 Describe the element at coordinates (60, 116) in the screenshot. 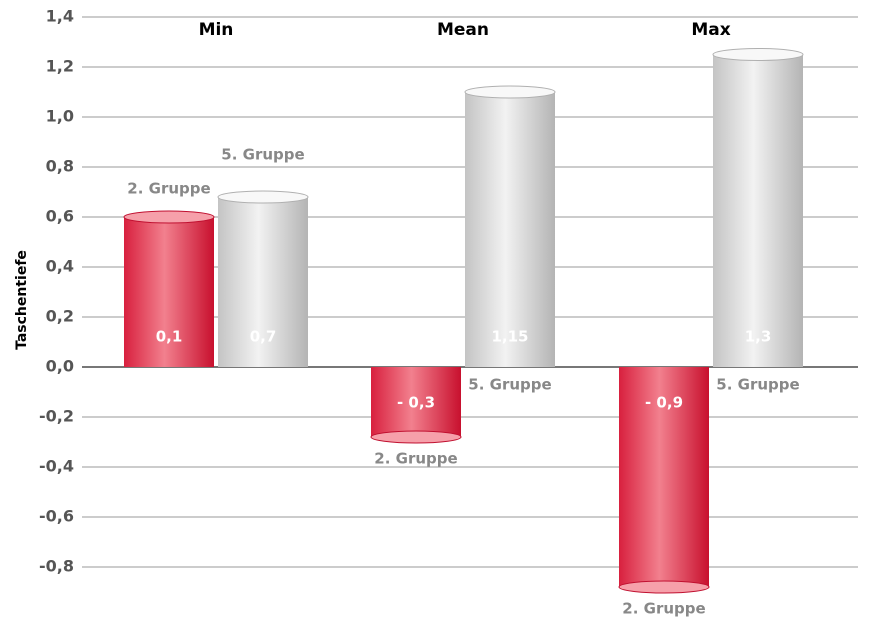

I see `y-tick-label: 1,0` at that location.